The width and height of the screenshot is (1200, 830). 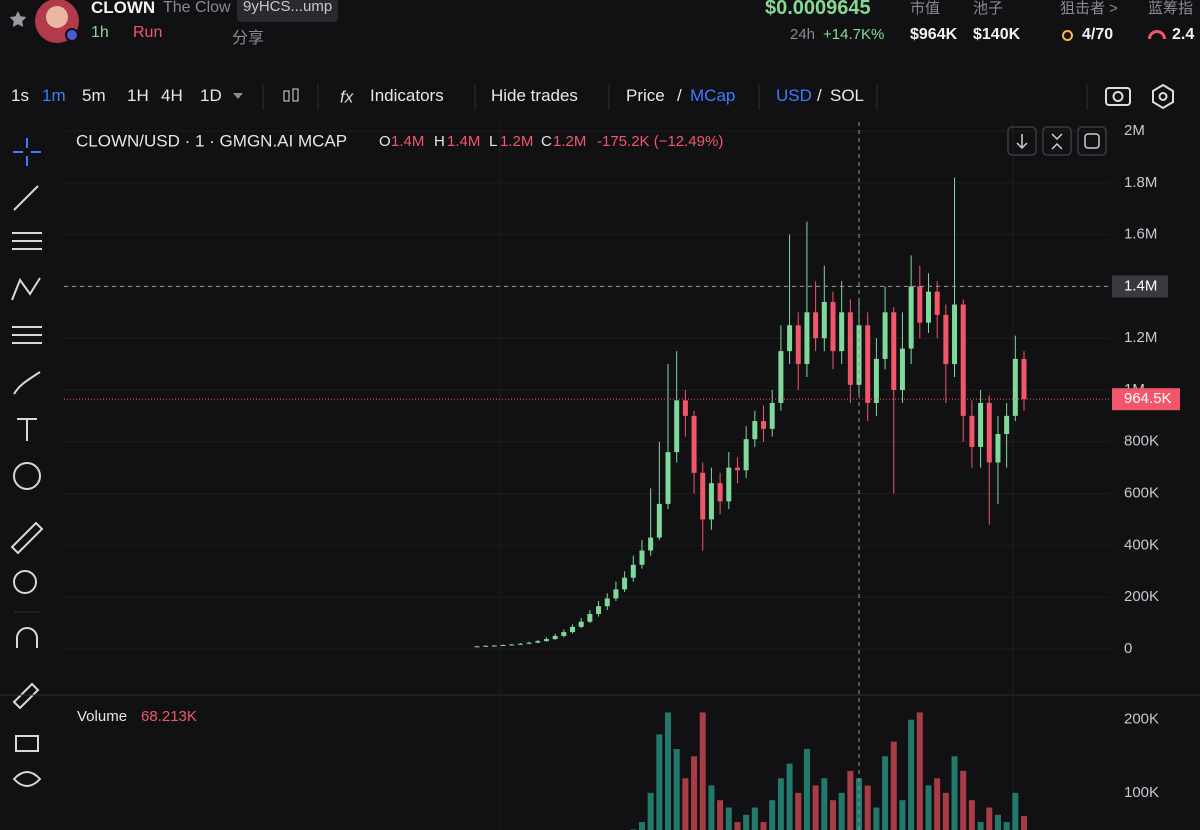 I want to click on interval: 1D, so click(x=211, y=95).